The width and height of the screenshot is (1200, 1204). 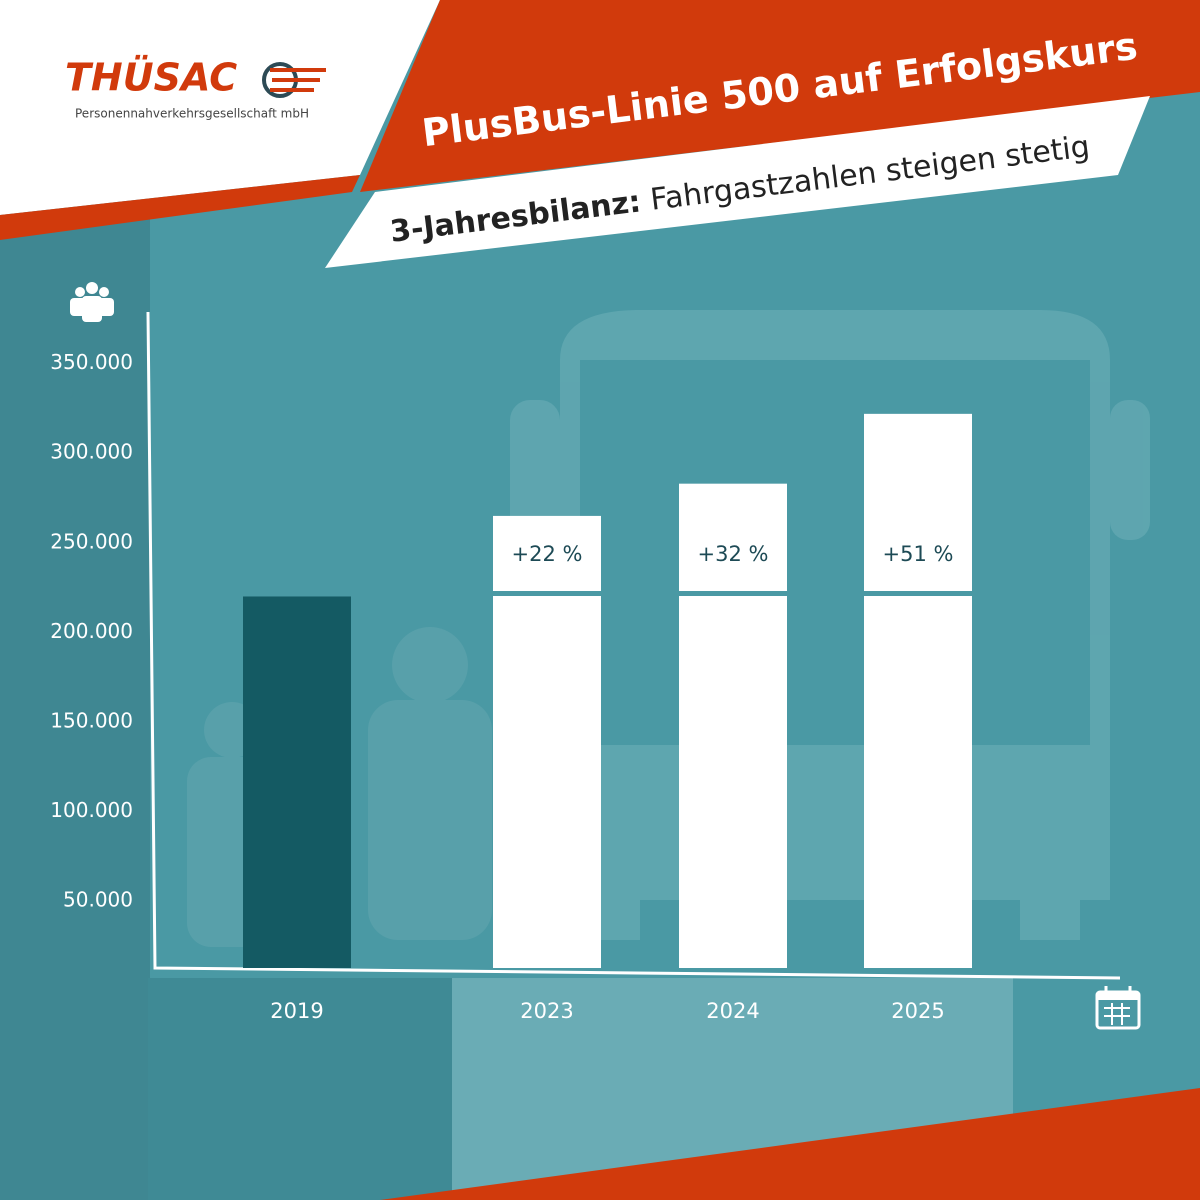 I want to click on subtitle-banner, so click(x=737, y=182).